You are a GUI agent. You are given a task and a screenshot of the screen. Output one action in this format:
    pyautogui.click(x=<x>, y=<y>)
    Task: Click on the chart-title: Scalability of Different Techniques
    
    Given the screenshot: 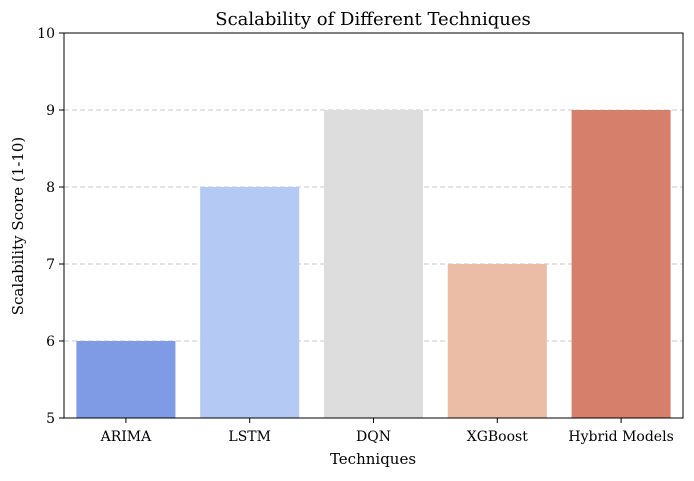 What is the action you would take?
    pyautogui.click(x=373, y=19)
    